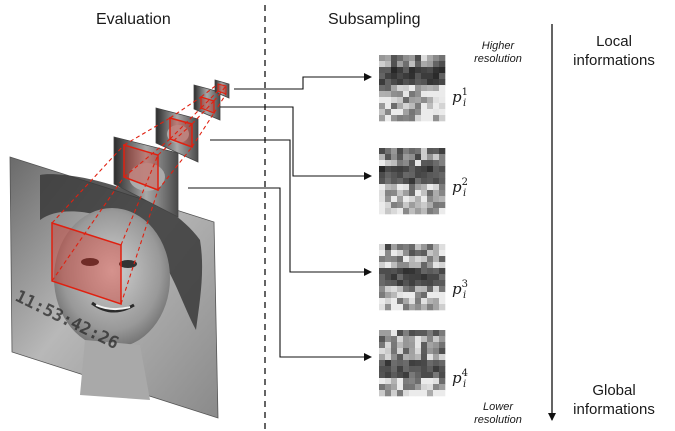 The image size is (675, 431). What do you see at coordinates (465, 373) in the screenshot?
I see `patch-label-4-sup: 4` at bounding box center [465, 373].